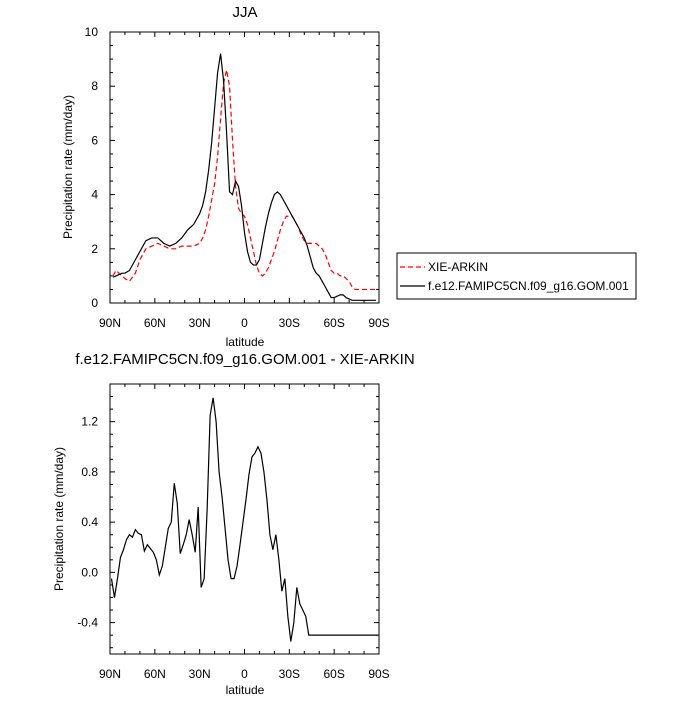  What do you see at coordinates (458, 267) in the screenshot?
I see `legend-label-xie-arkin: XIE-ARKIN` at bounding box center [458, 267].